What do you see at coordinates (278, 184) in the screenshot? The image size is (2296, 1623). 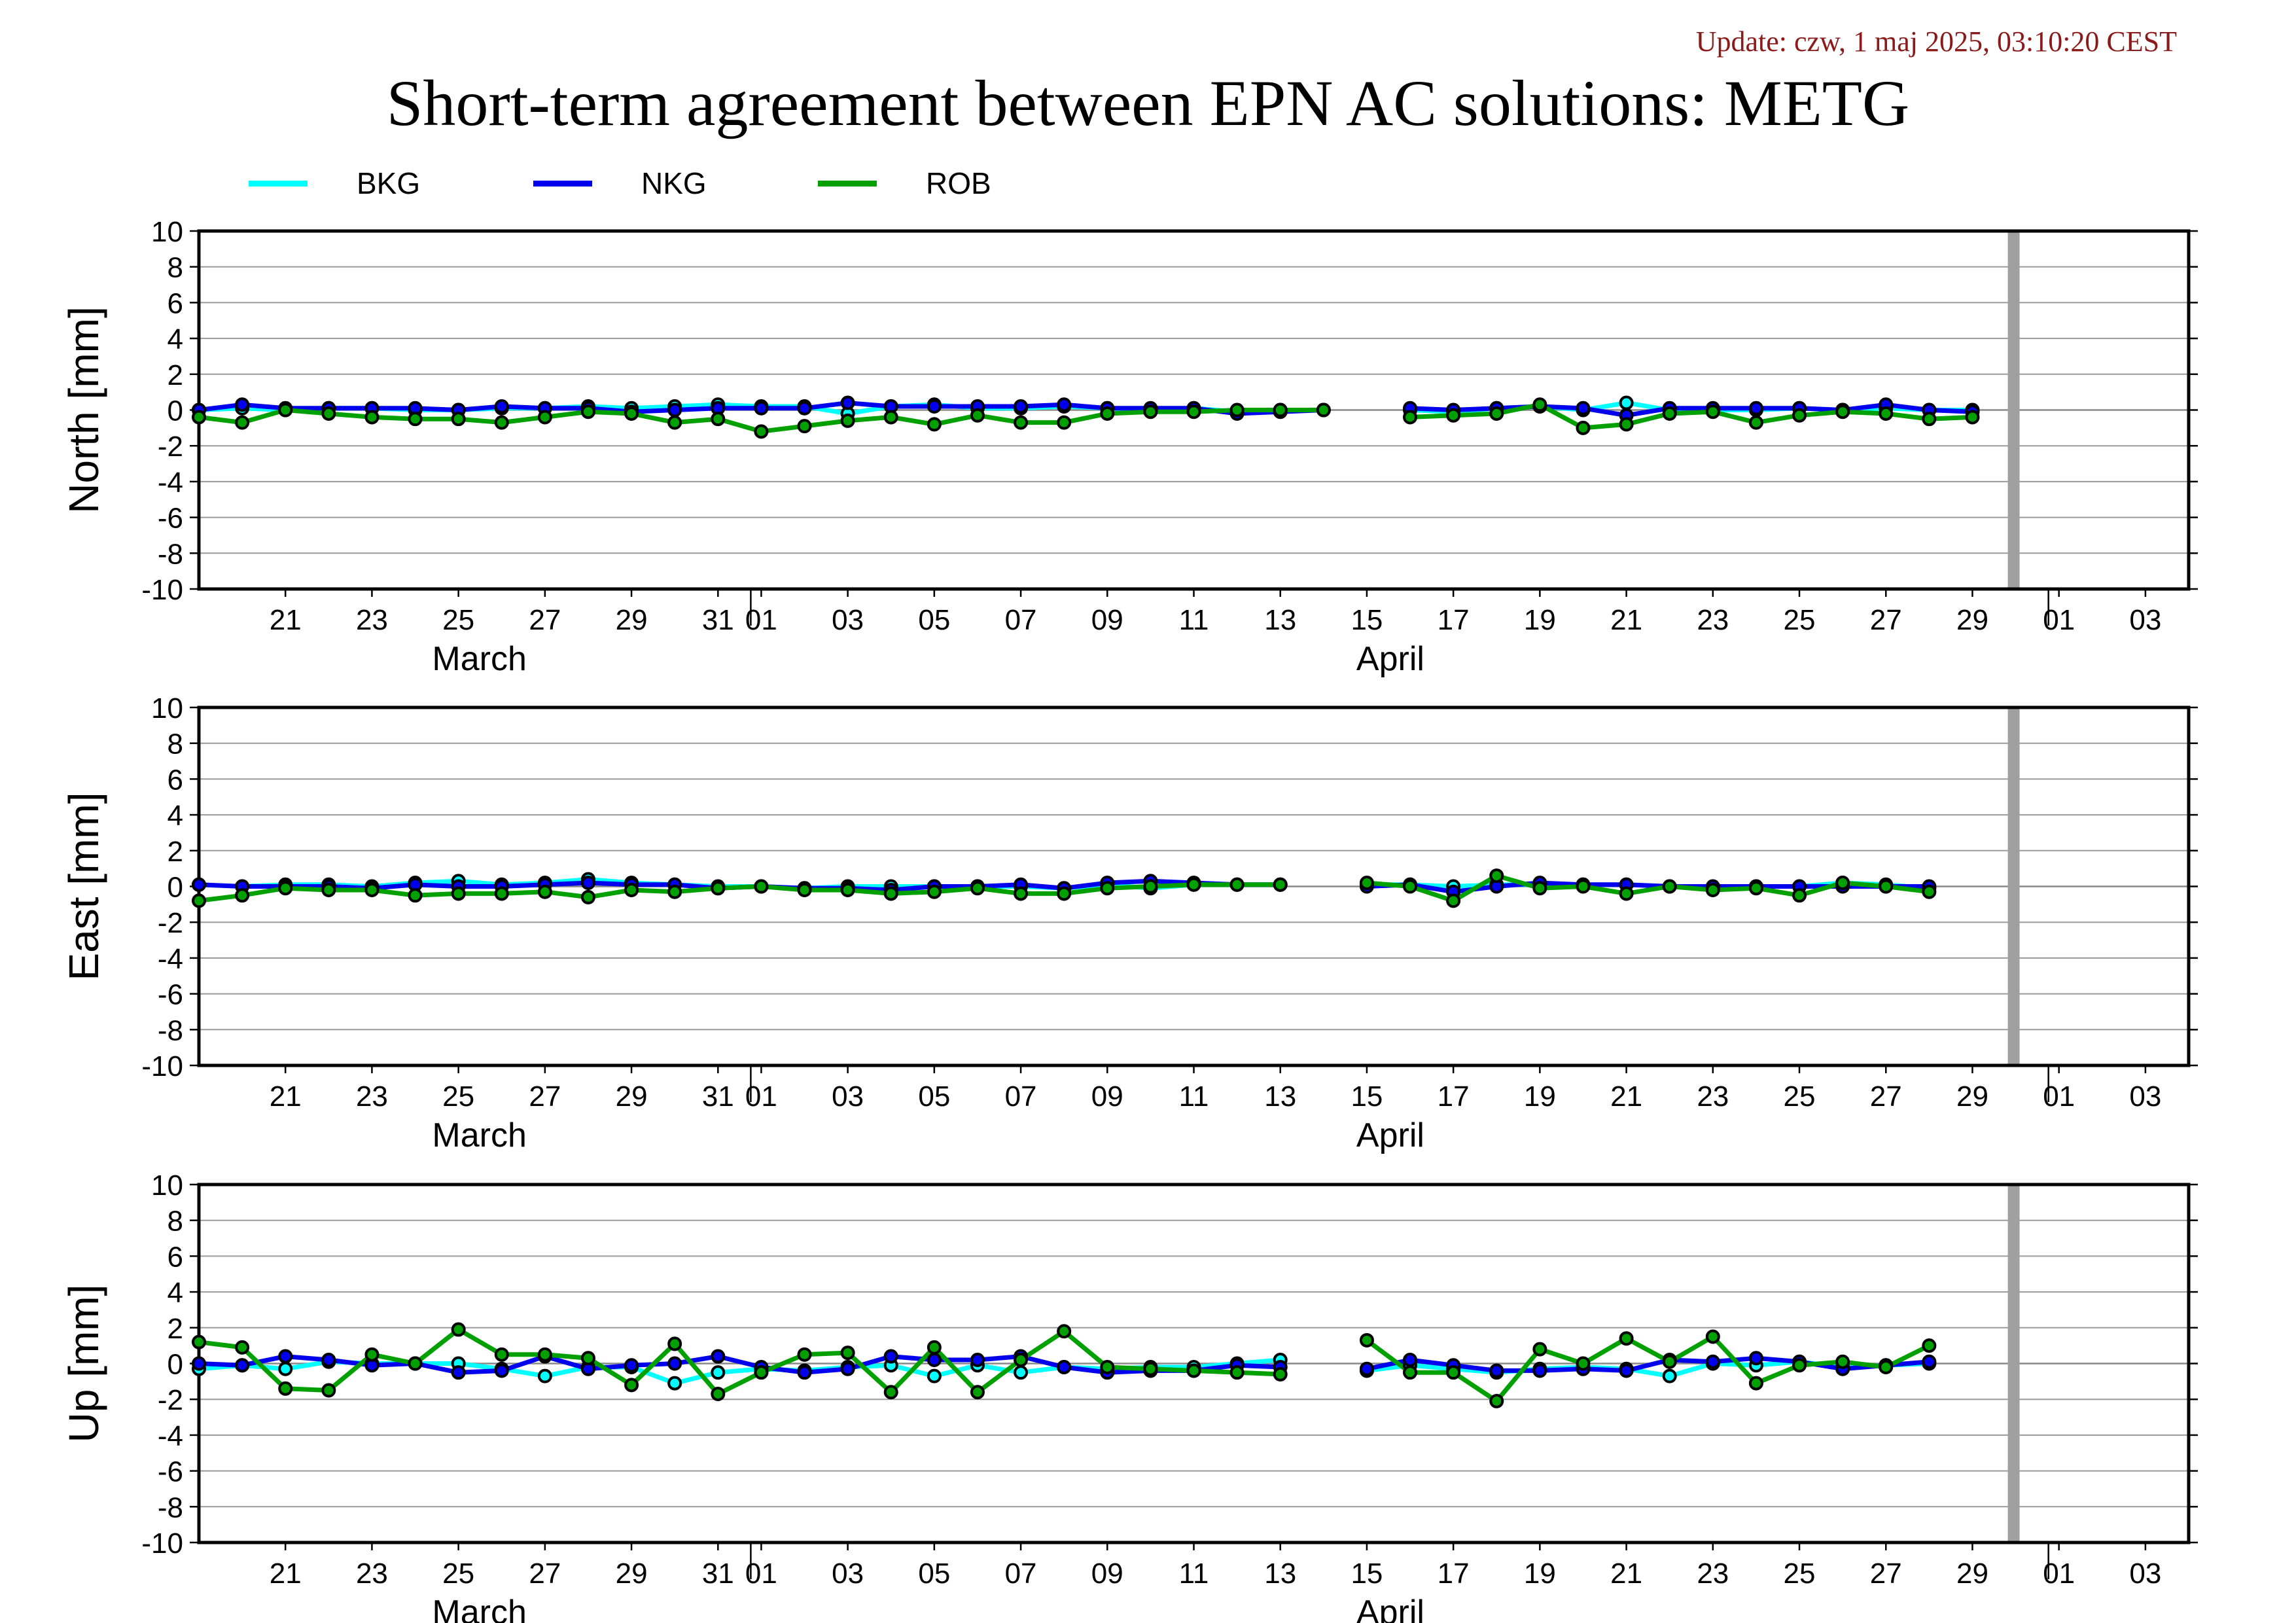 I see `legend-swatch-bkg` at bounding box center [278, 184].